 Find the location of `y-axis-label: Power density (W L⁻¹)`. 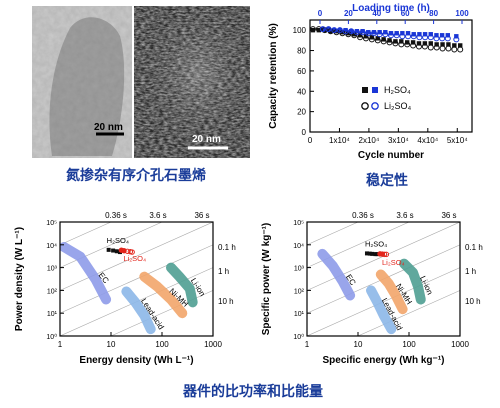

y-axis-label: Power density (W L⁻¹) is located at coordinates (19, 279).